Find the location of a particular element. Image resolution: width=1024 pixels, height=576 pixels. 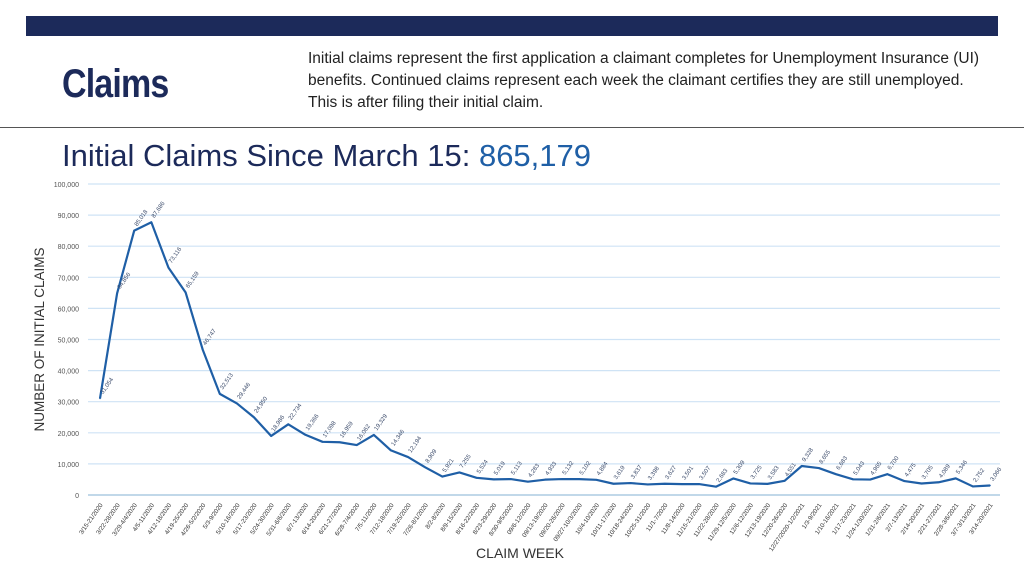

chart-heading-label: Initial Claims Since March 15: is located at coordinates (266, 155).